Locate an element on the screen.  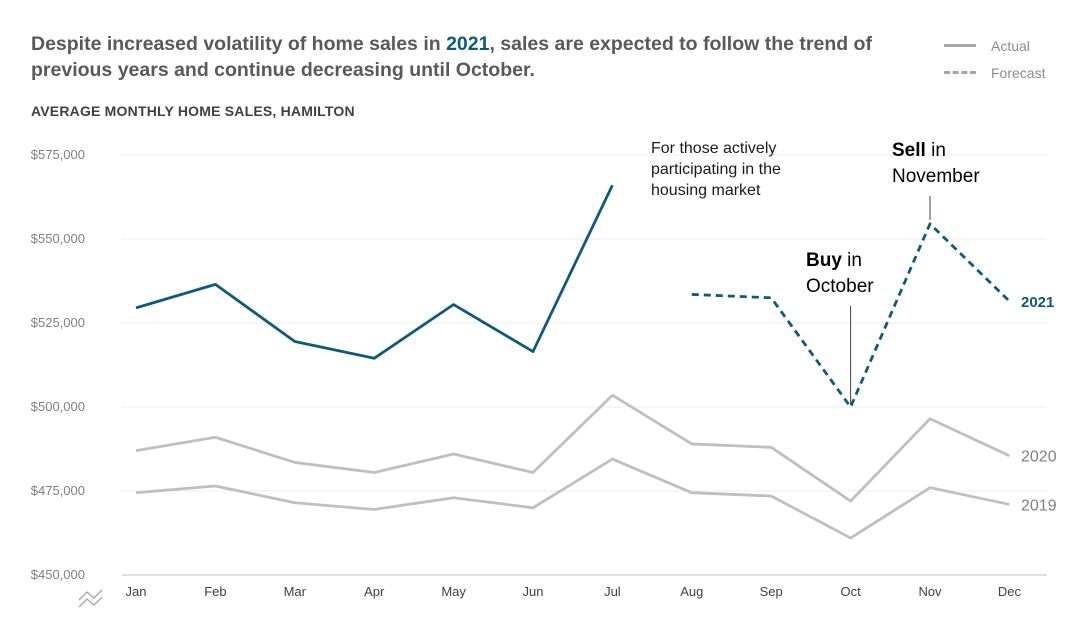
x-tick-label-oct: Oct is located at coordinates (850, 591).